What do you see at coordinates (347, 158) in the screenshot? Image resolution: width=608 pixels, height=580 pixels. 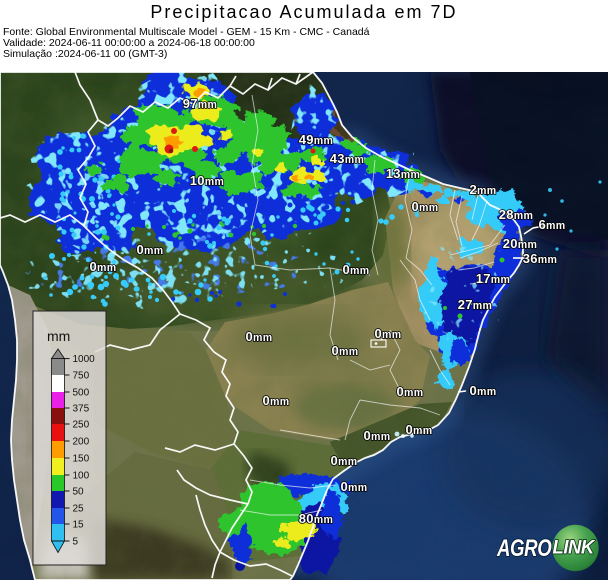 I see `svg-text: 43mm` at bounding box center [347, 158].